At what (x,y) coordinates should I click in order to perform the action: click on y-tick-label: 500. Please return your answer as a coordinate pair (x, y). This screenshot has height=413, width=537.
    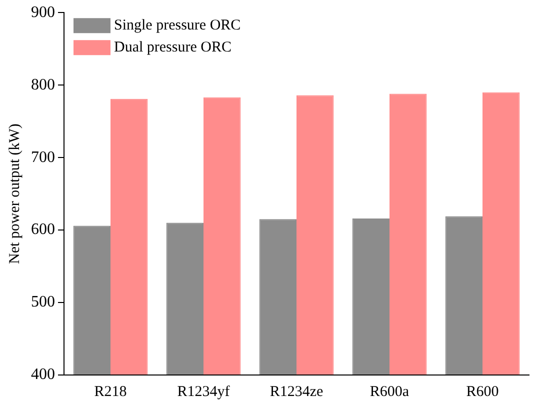
    Looking at the image, I should click on (43, 302).